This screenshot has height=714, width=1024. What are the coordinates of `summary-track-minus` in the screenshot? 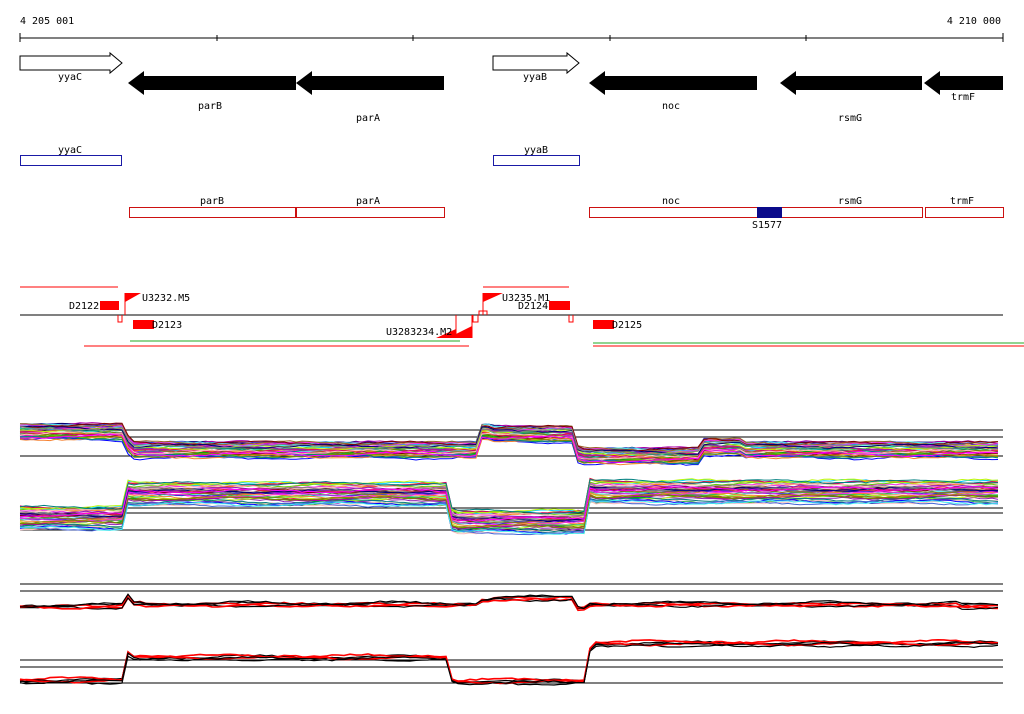 It's located at (511, 662).